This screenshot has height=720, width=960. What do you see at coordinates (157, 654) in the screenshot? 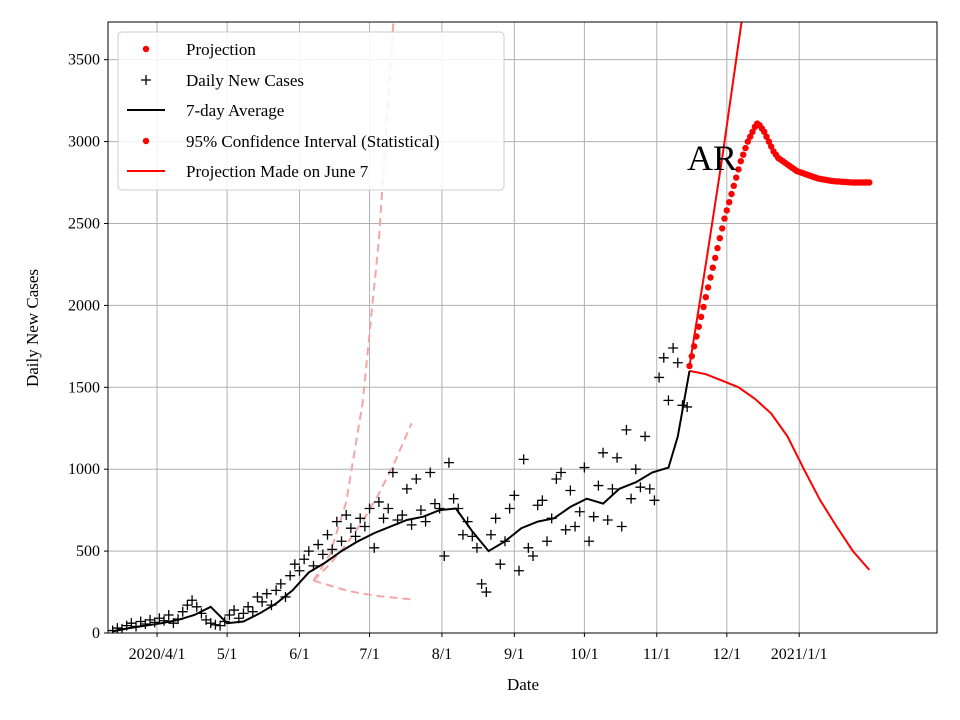
I see `x-tick-label: 2020/4/1` at bounding box center [157, 654].